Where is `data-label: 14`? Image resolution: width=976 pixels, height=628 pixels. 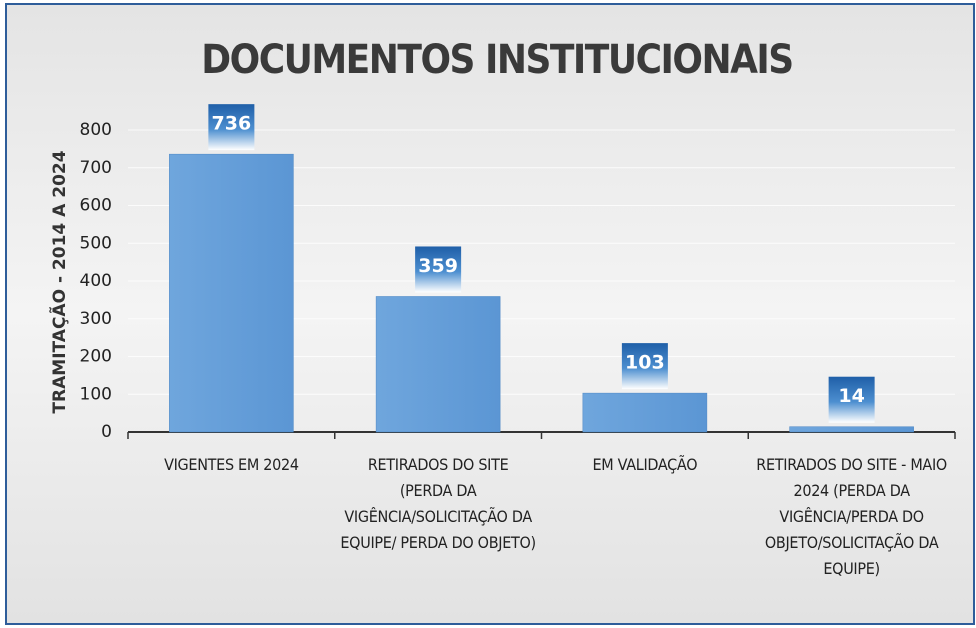 data-label: 14 is located at coordinates (851, 396).